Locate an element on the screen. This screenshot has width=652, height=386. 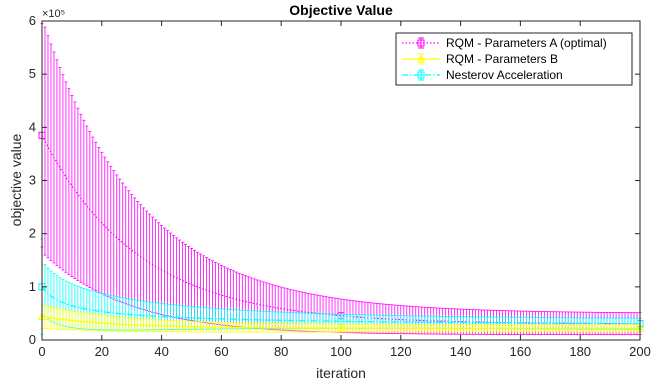
legend-entry: RQM - Parameters B is located at coordinates (480, 59).